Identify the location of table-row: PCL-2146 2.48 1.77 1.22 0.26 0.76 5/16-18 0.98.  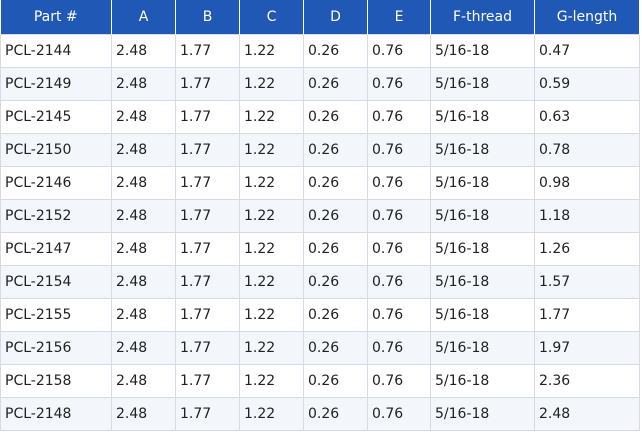
(320, 182).